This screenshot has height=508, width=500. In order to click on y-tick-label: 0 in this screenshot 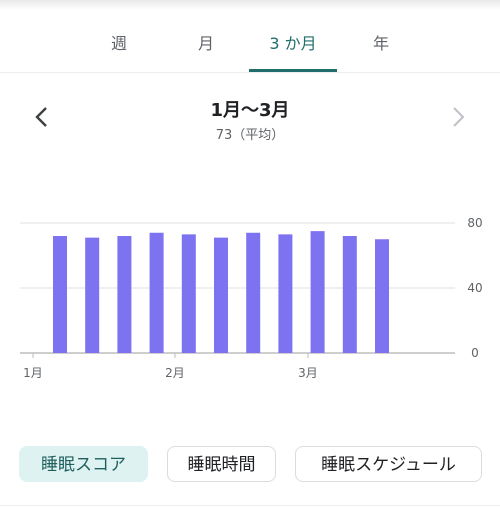, I will do `click(475, 353)`.